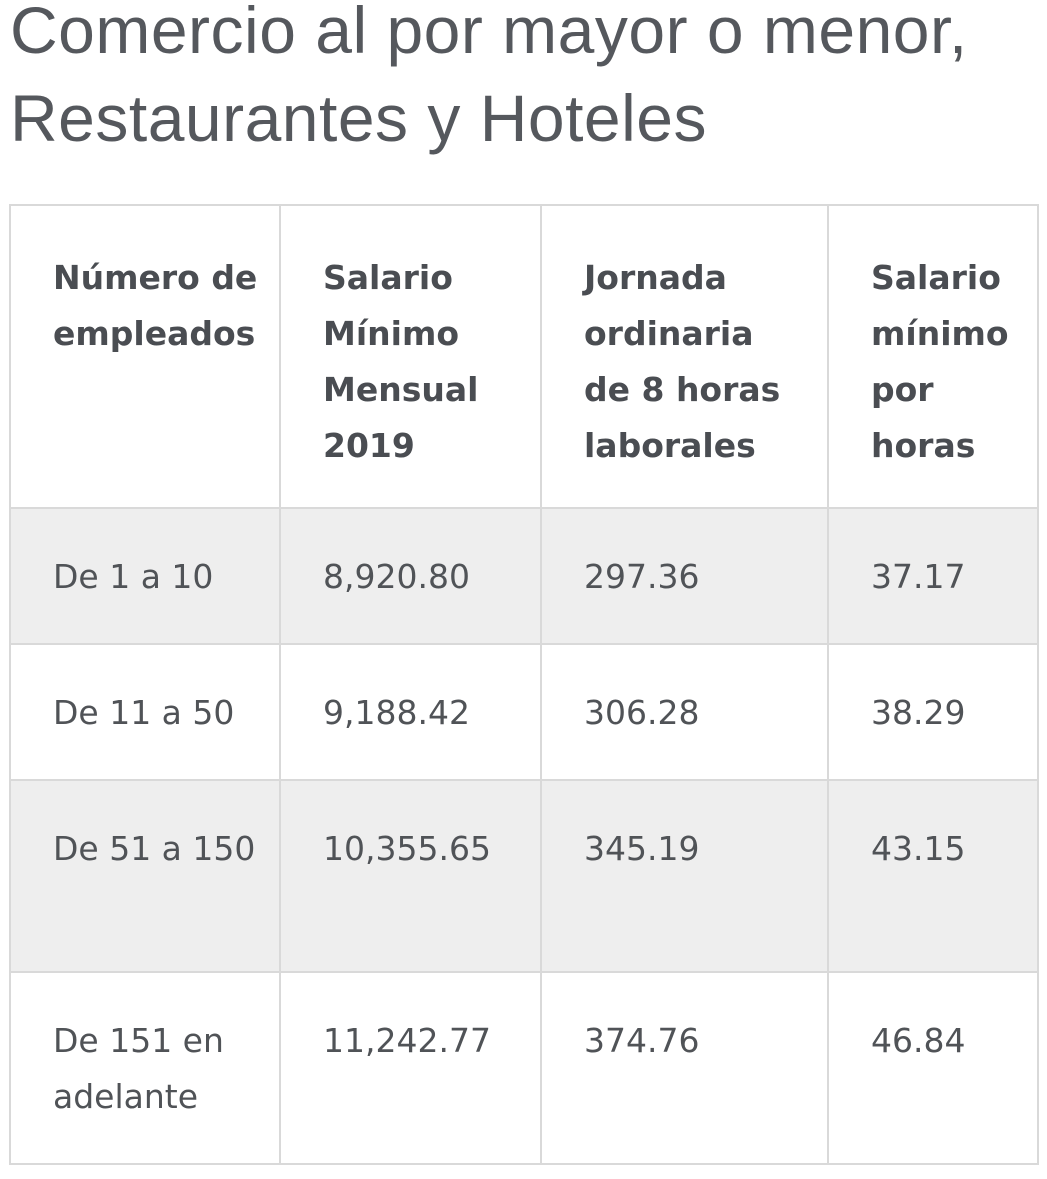 The width and height of the screenshot is (1047, 1179). What do you see at coordinates (410, 576) in the screenshot?
I see `cell-monthly-salary: 8,920.80` at bounding box center [410, 576].